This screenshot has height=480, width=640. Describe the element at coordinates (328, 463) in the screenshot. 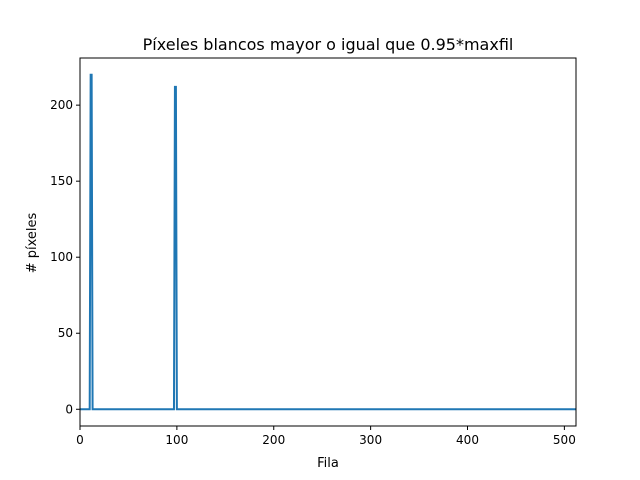

I see `x-axis-label: Fila` at that location.